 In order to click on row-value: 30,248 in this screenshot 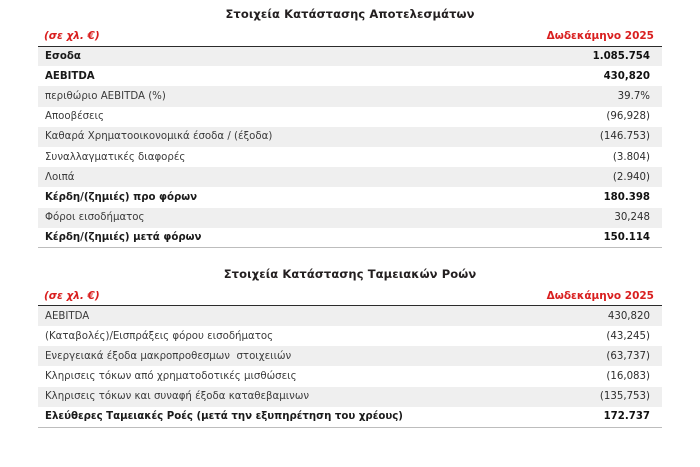, I will do `click(562, 217)`.